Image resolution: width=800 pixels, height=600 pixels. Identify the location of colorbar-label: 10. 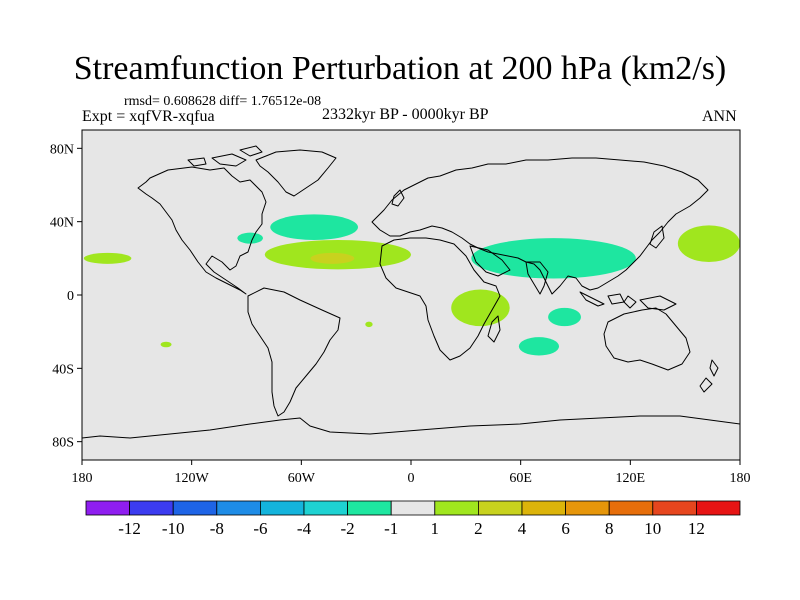
(652, 528).